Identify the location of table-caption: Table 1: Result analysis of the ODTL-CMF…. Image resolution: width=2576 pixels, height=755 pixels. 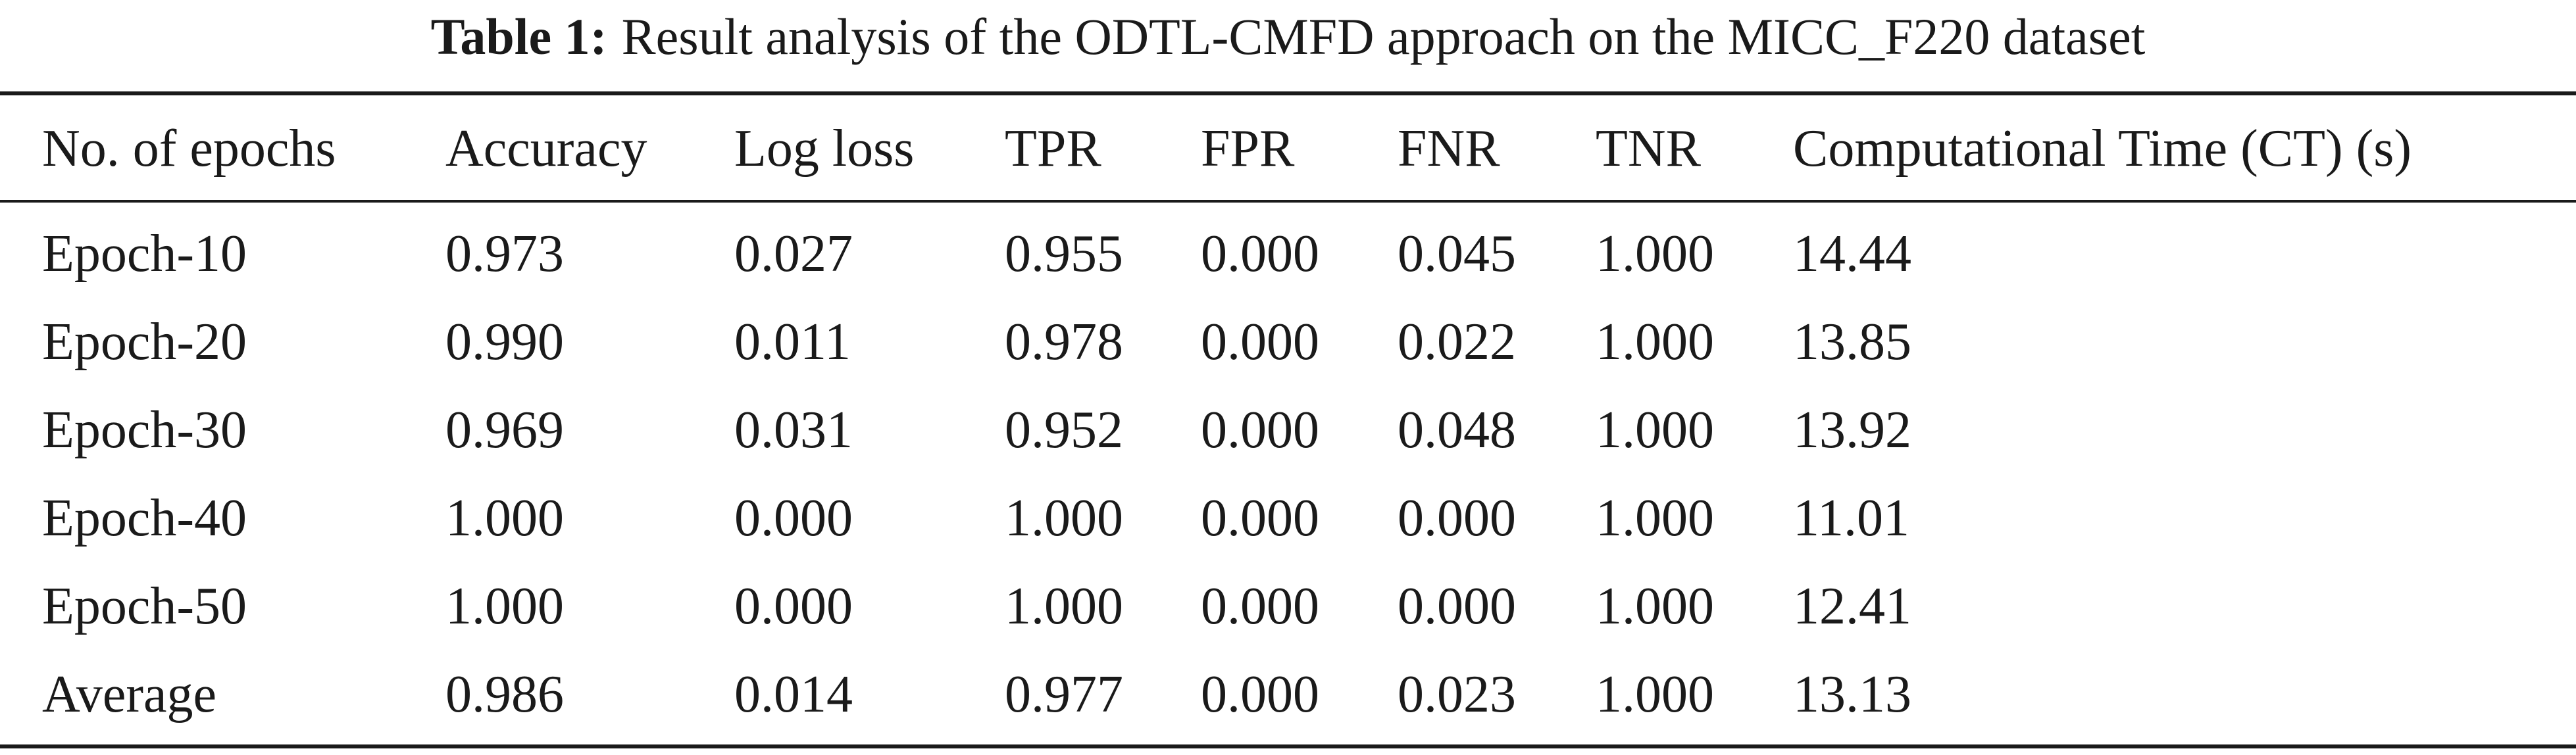
(1288, 37).